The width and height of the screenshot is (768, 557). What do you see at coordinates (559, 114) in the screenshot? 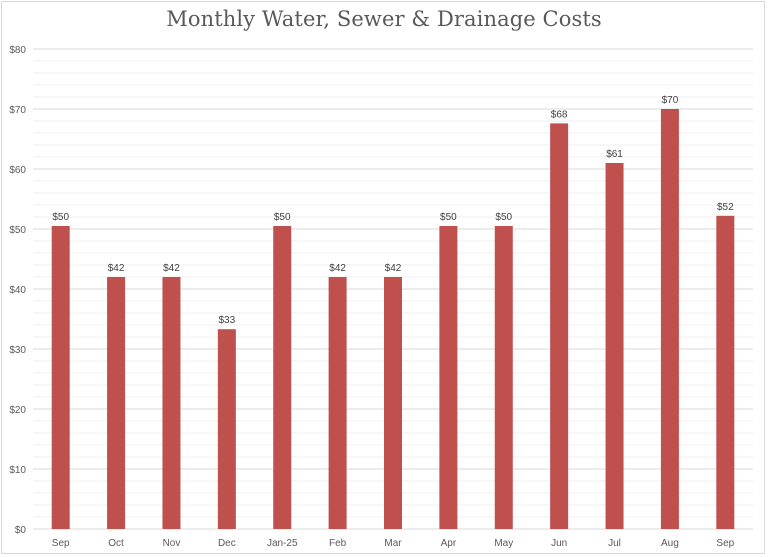
I see `data-label: $68` at bounding box center [559, 114].